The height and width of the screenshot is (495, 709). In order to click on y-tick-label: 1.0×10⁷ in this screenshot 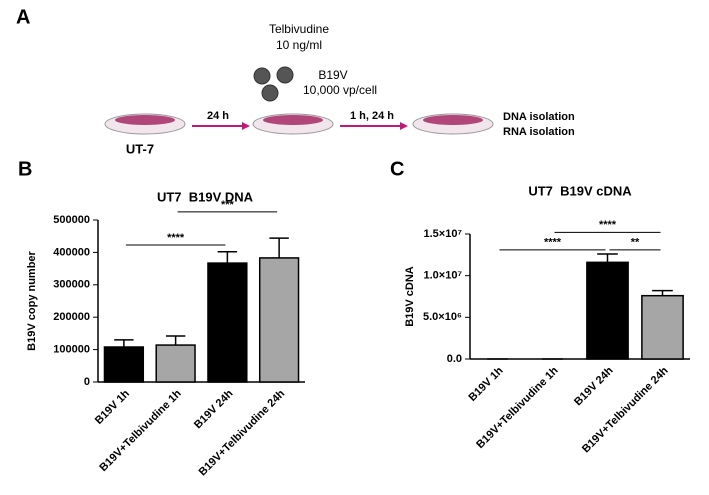, I will do `click(443, 276)`.